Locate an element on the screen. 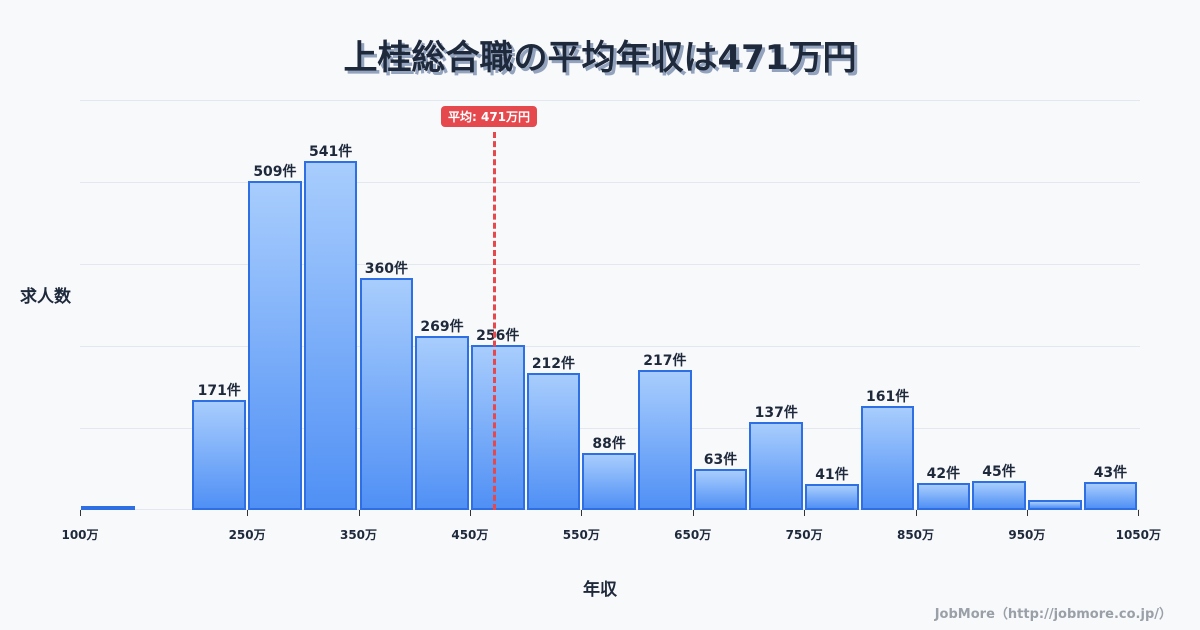 This screenshot has width=1200, height=630. bar-value-label: 45件 is located at coordinates (999, 471).